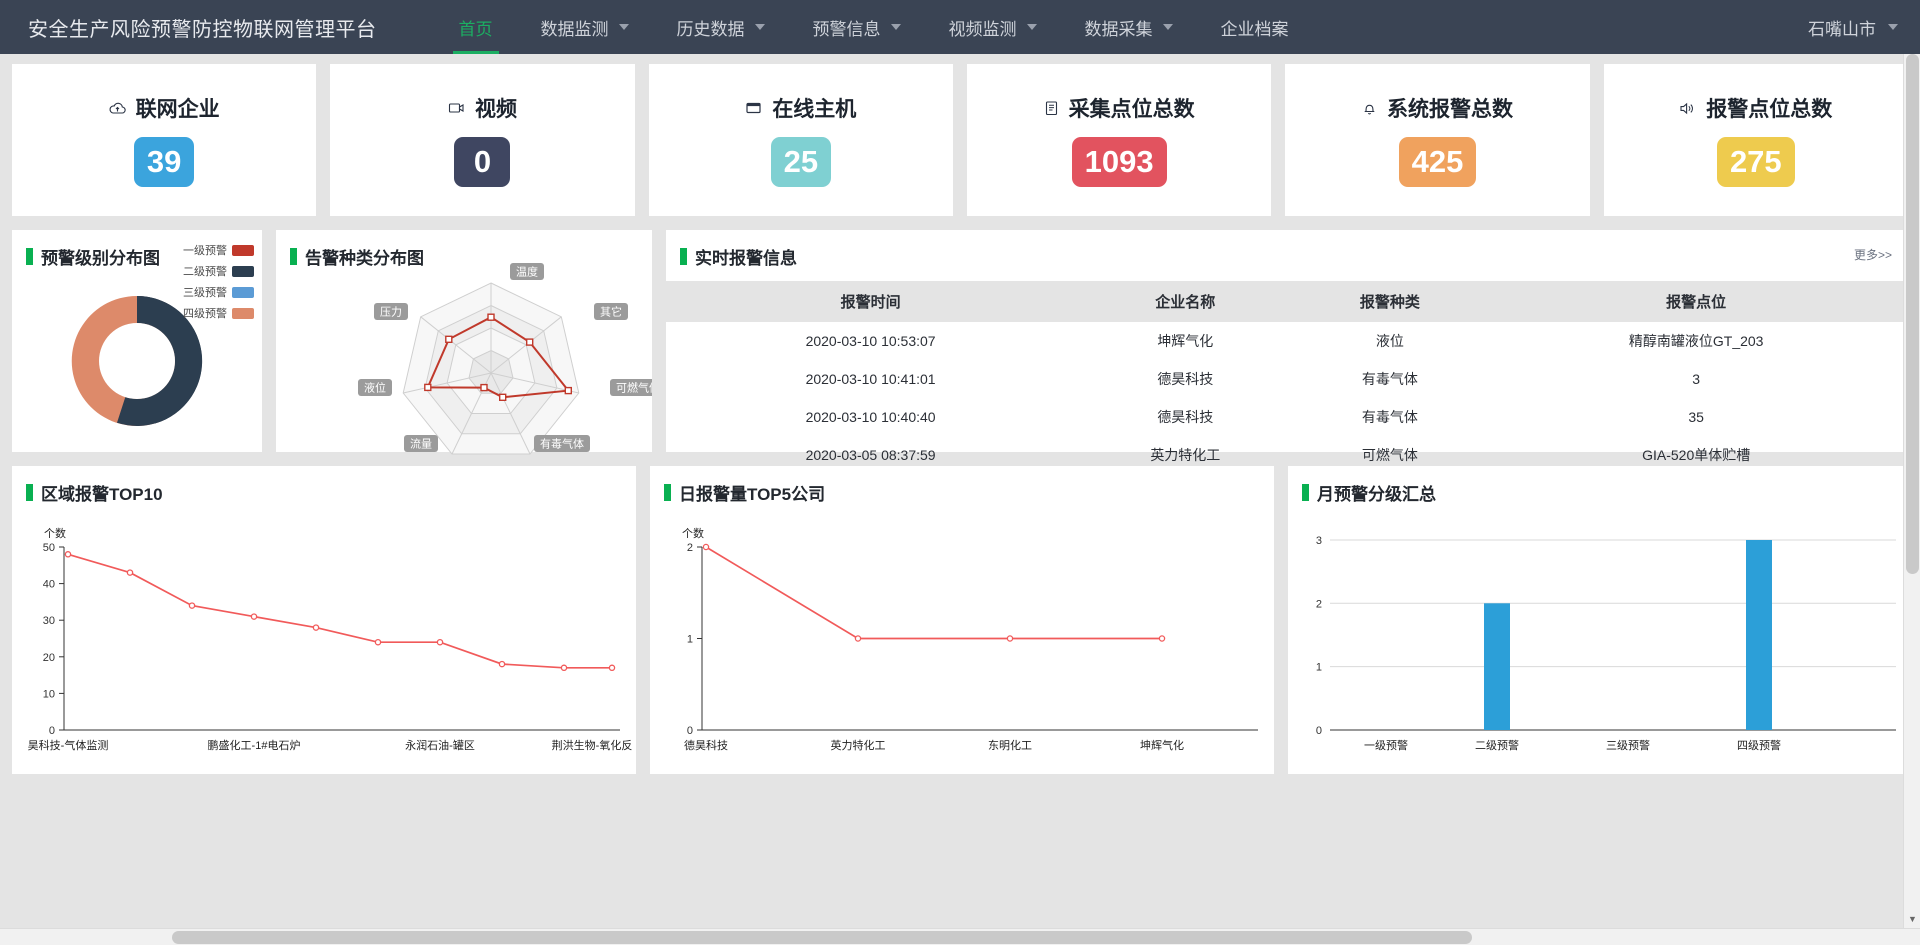  Describe the element at coordinates (962, 485) in the screenshot. I see `panel-title: 日报警量TOP5公司` at that location.